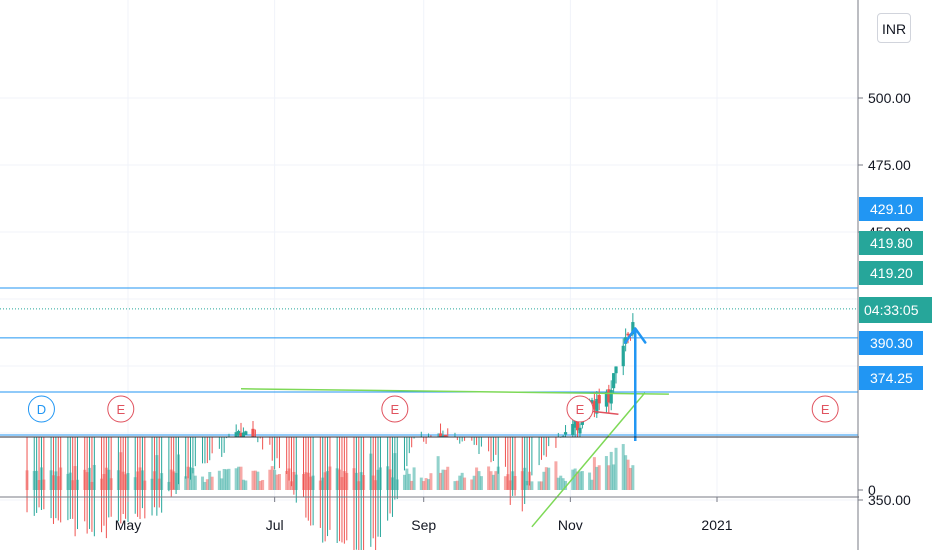 Image resolution: width=932 pixels, height=555 pixels. I want to click on dividend-marker-circle, so click(41, 409).